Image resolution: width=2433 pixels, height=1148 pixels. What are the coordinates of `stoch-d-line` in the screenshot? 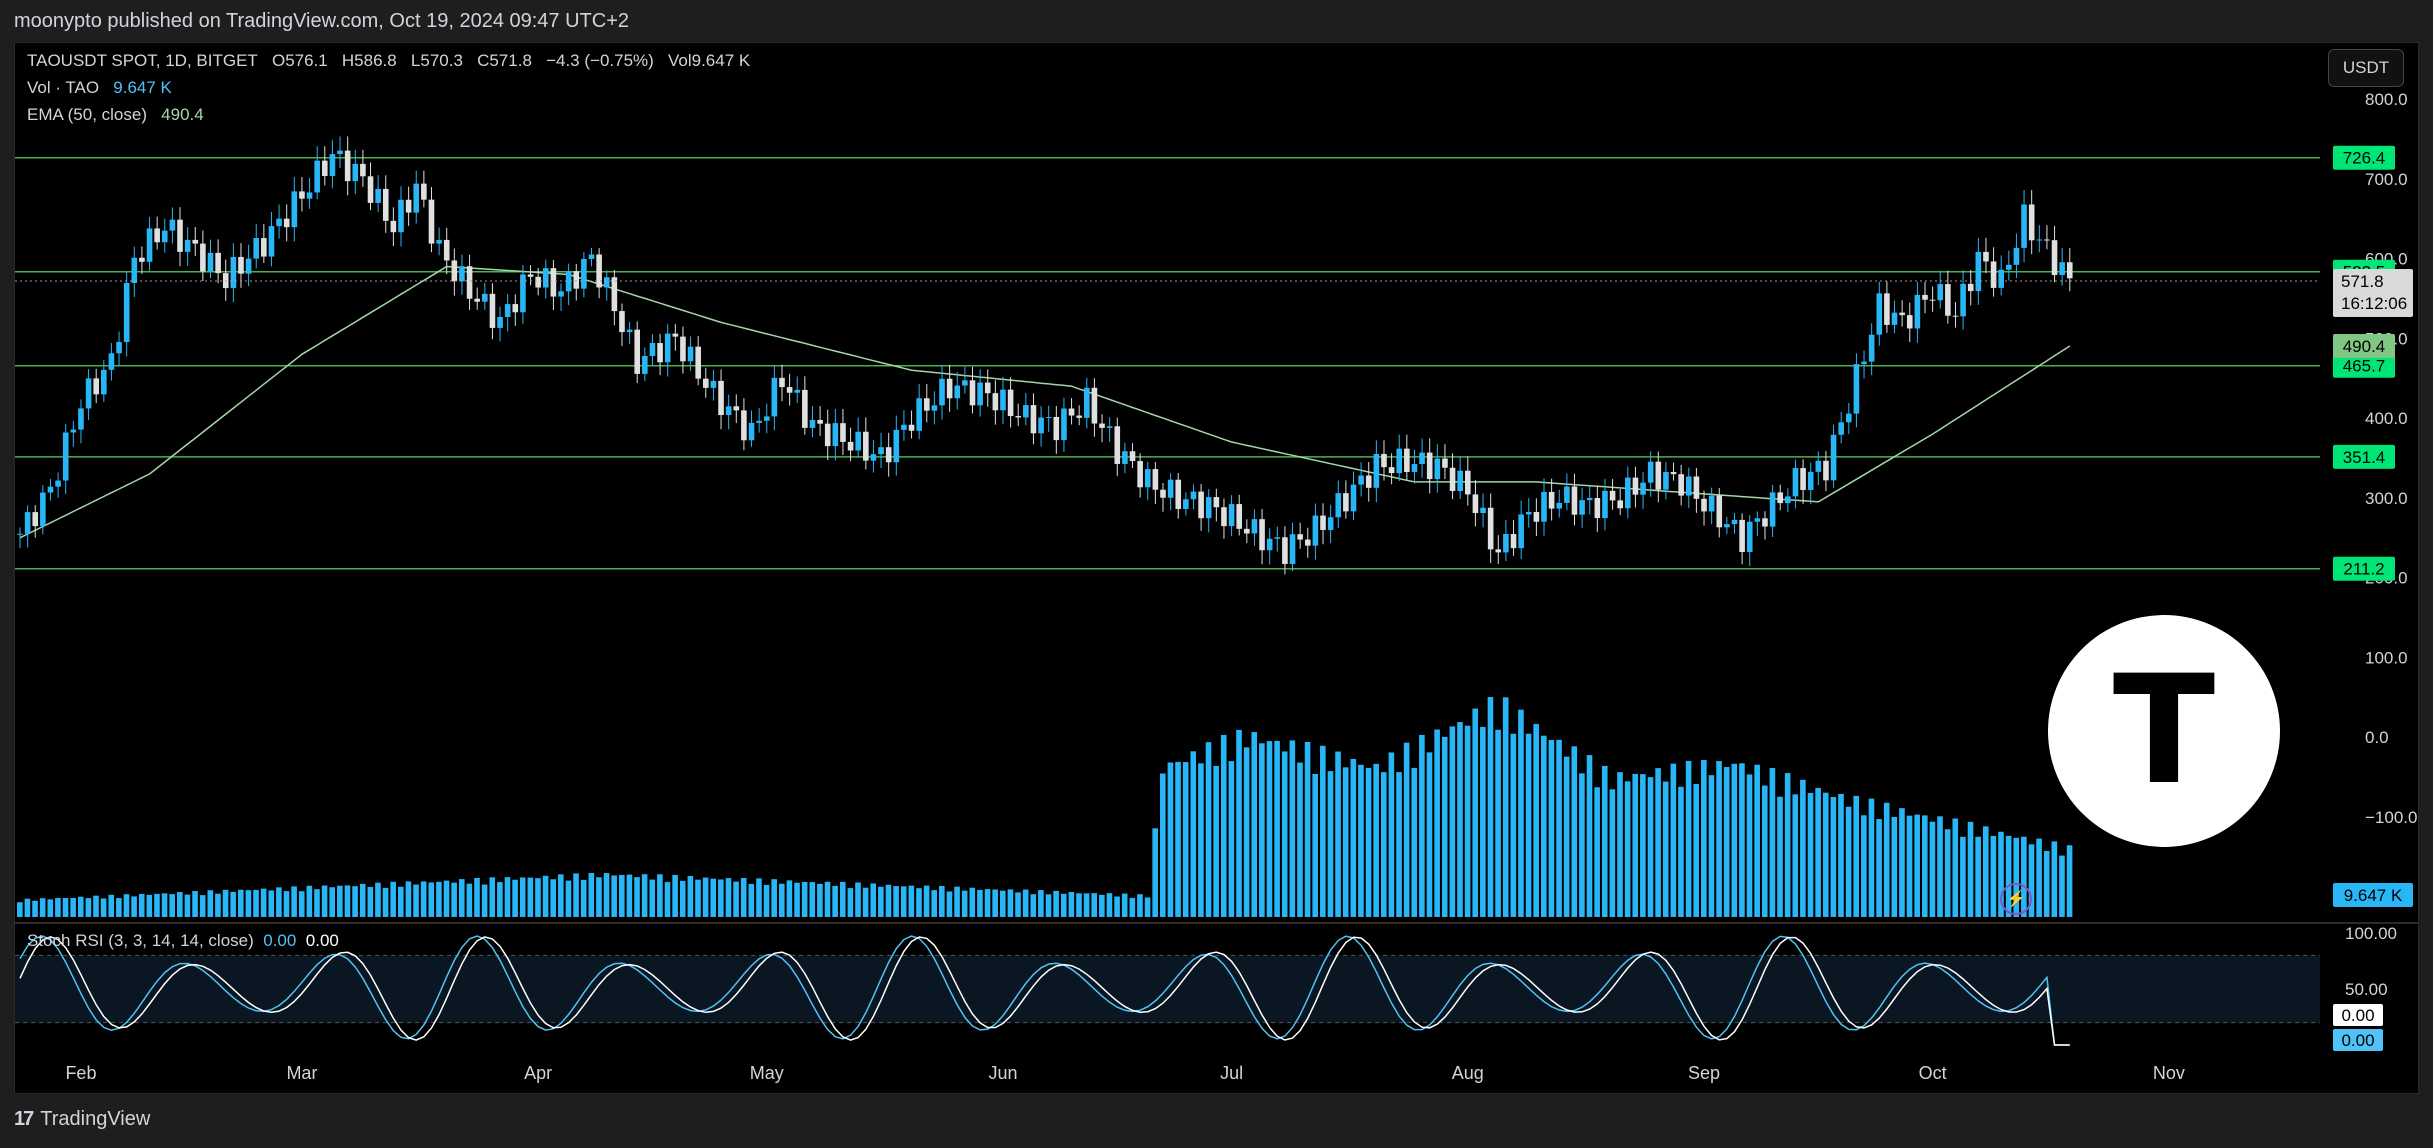 It's located at (1044, 990).